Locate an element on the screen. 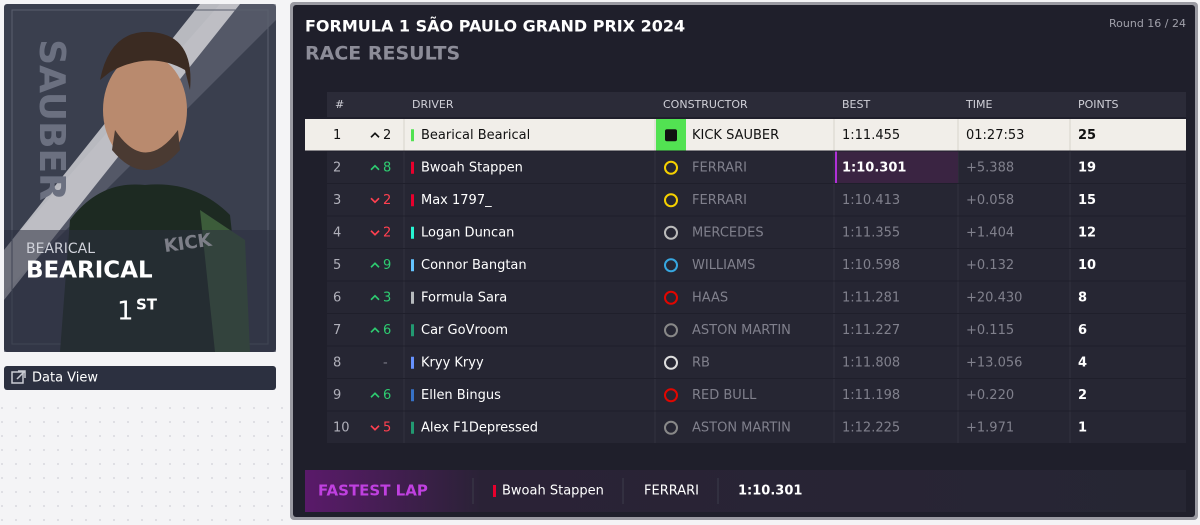 This screenshot has width=1200, height=525. position: 10 is located at coordinates (341, 427).